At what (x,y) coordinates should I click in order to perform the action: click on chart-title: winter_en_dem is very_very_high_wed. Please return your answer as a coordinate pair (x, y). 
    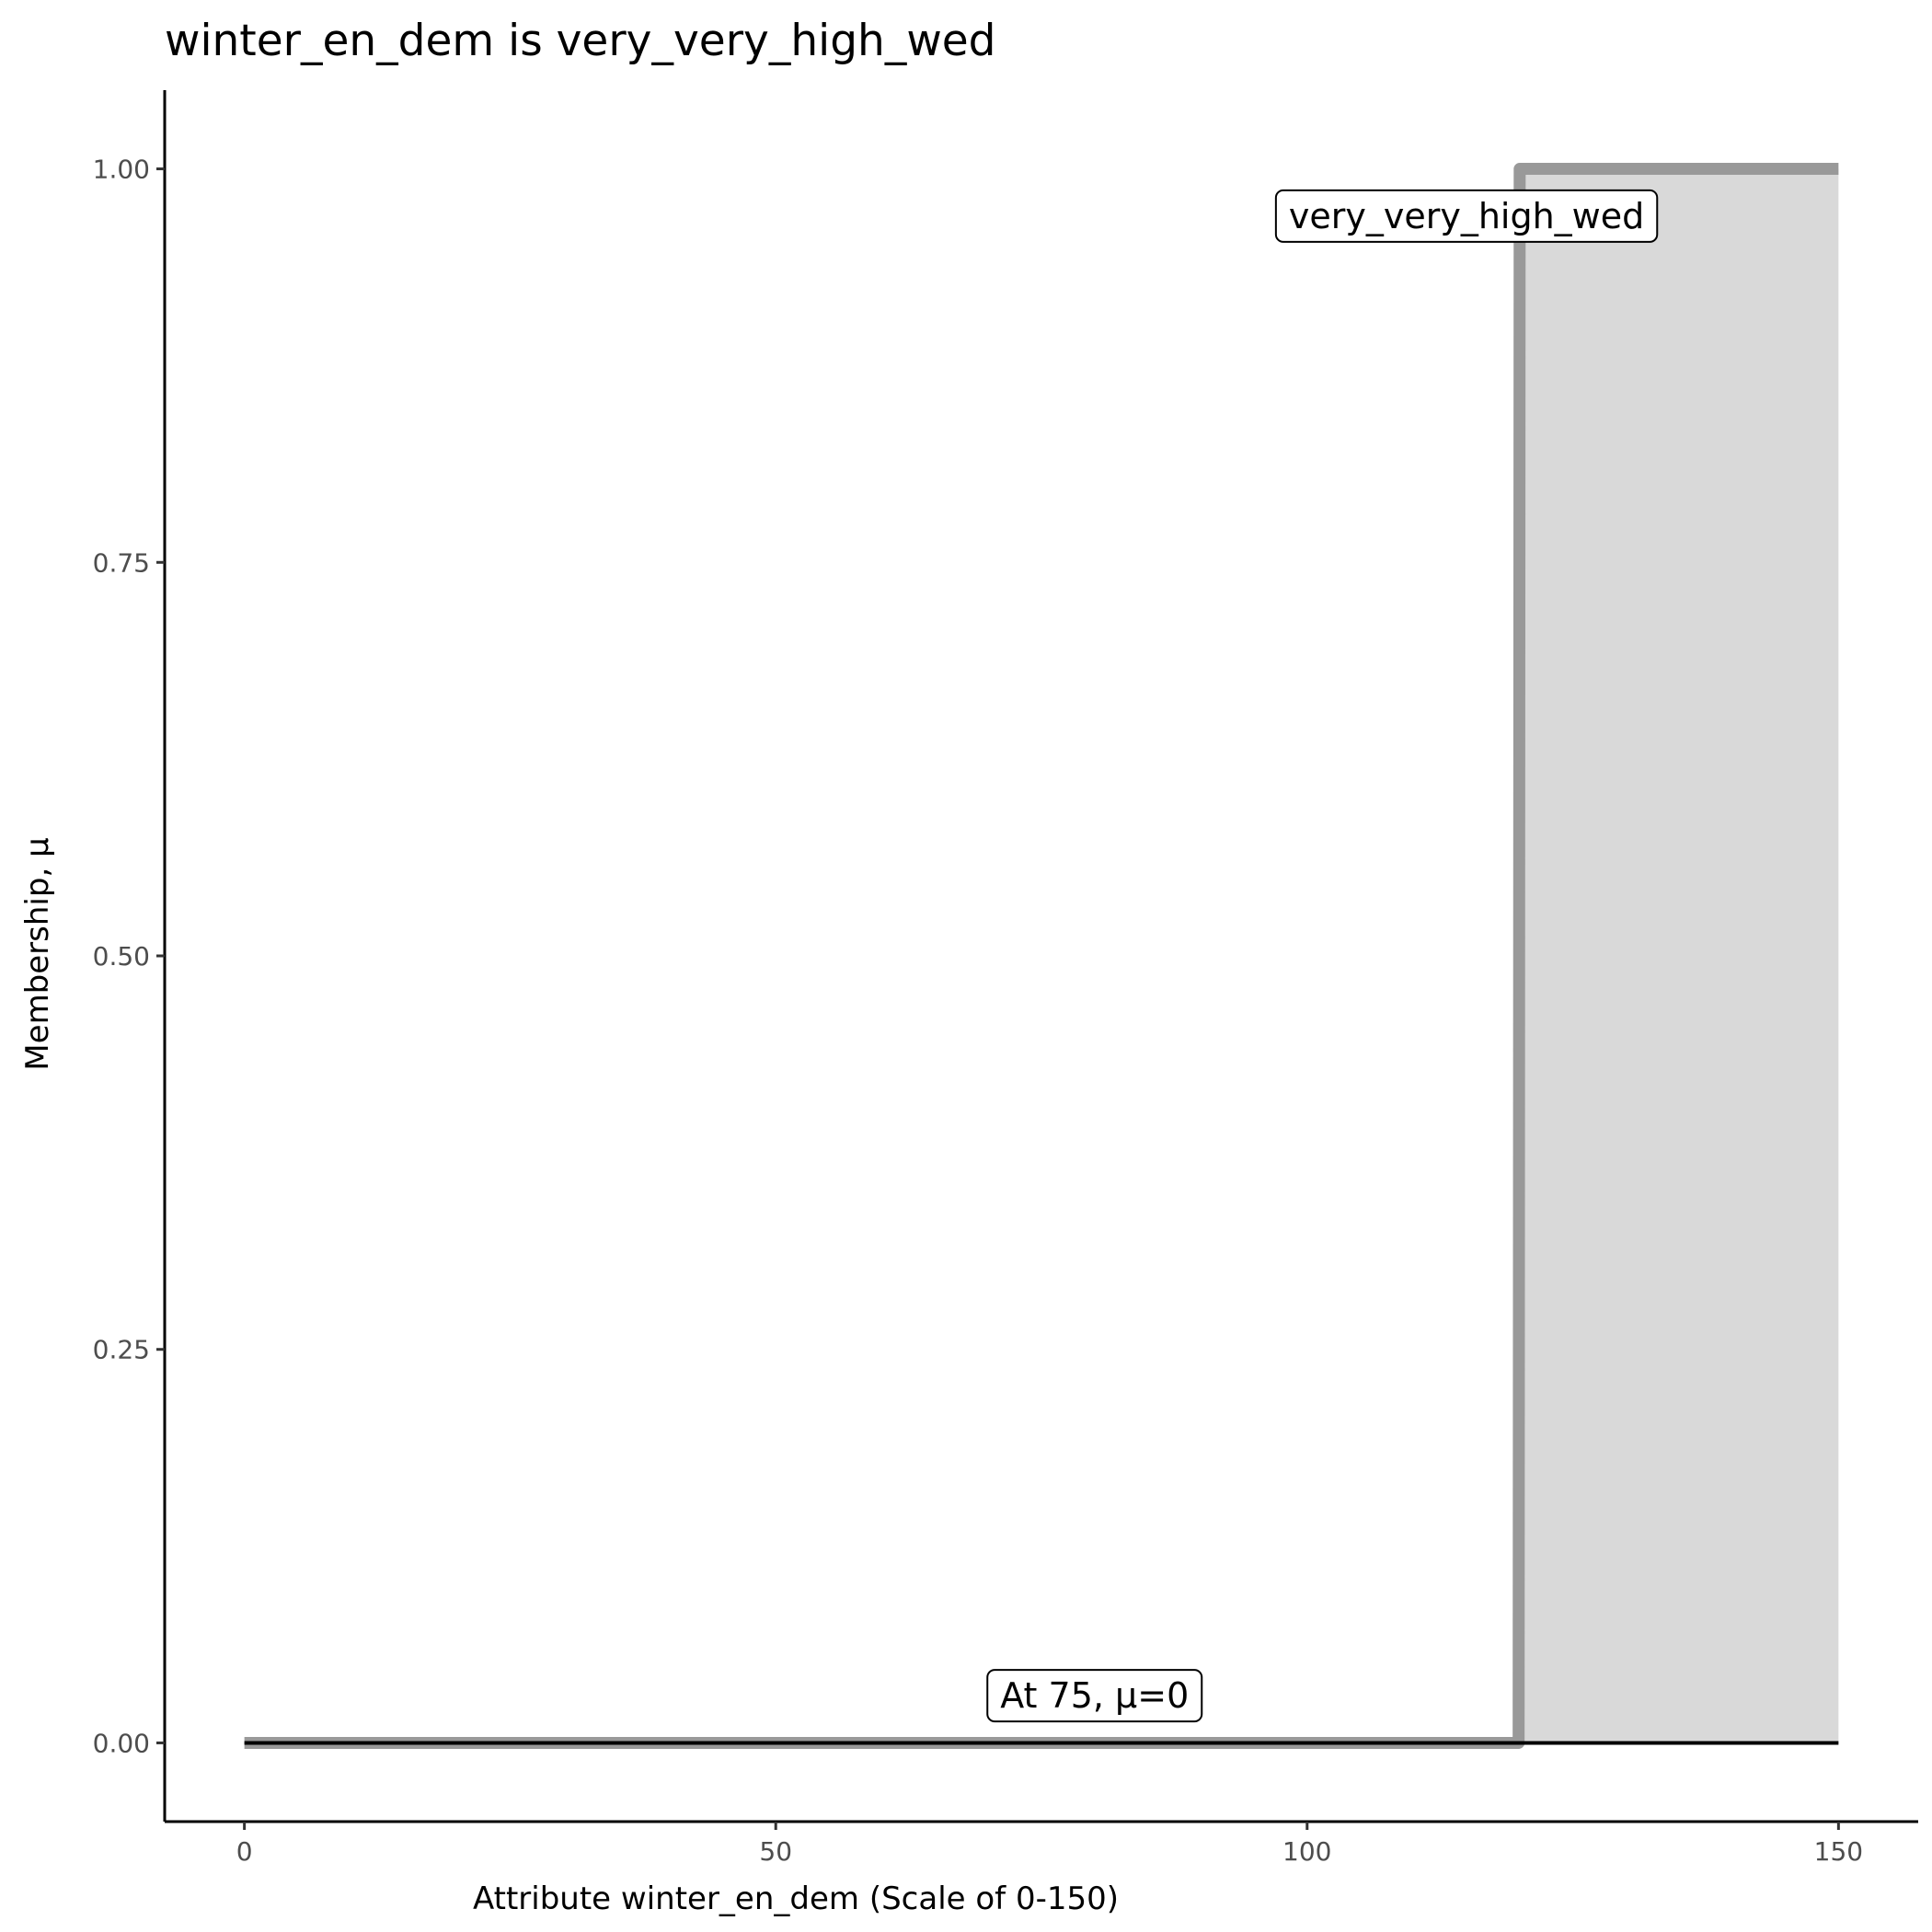
    Looking at the image, I should click on (580, 41).